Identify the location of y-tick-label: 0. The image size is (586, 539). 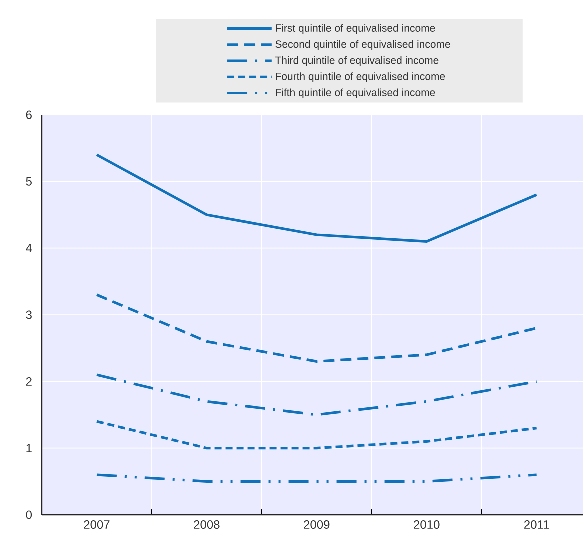
(29, 515).